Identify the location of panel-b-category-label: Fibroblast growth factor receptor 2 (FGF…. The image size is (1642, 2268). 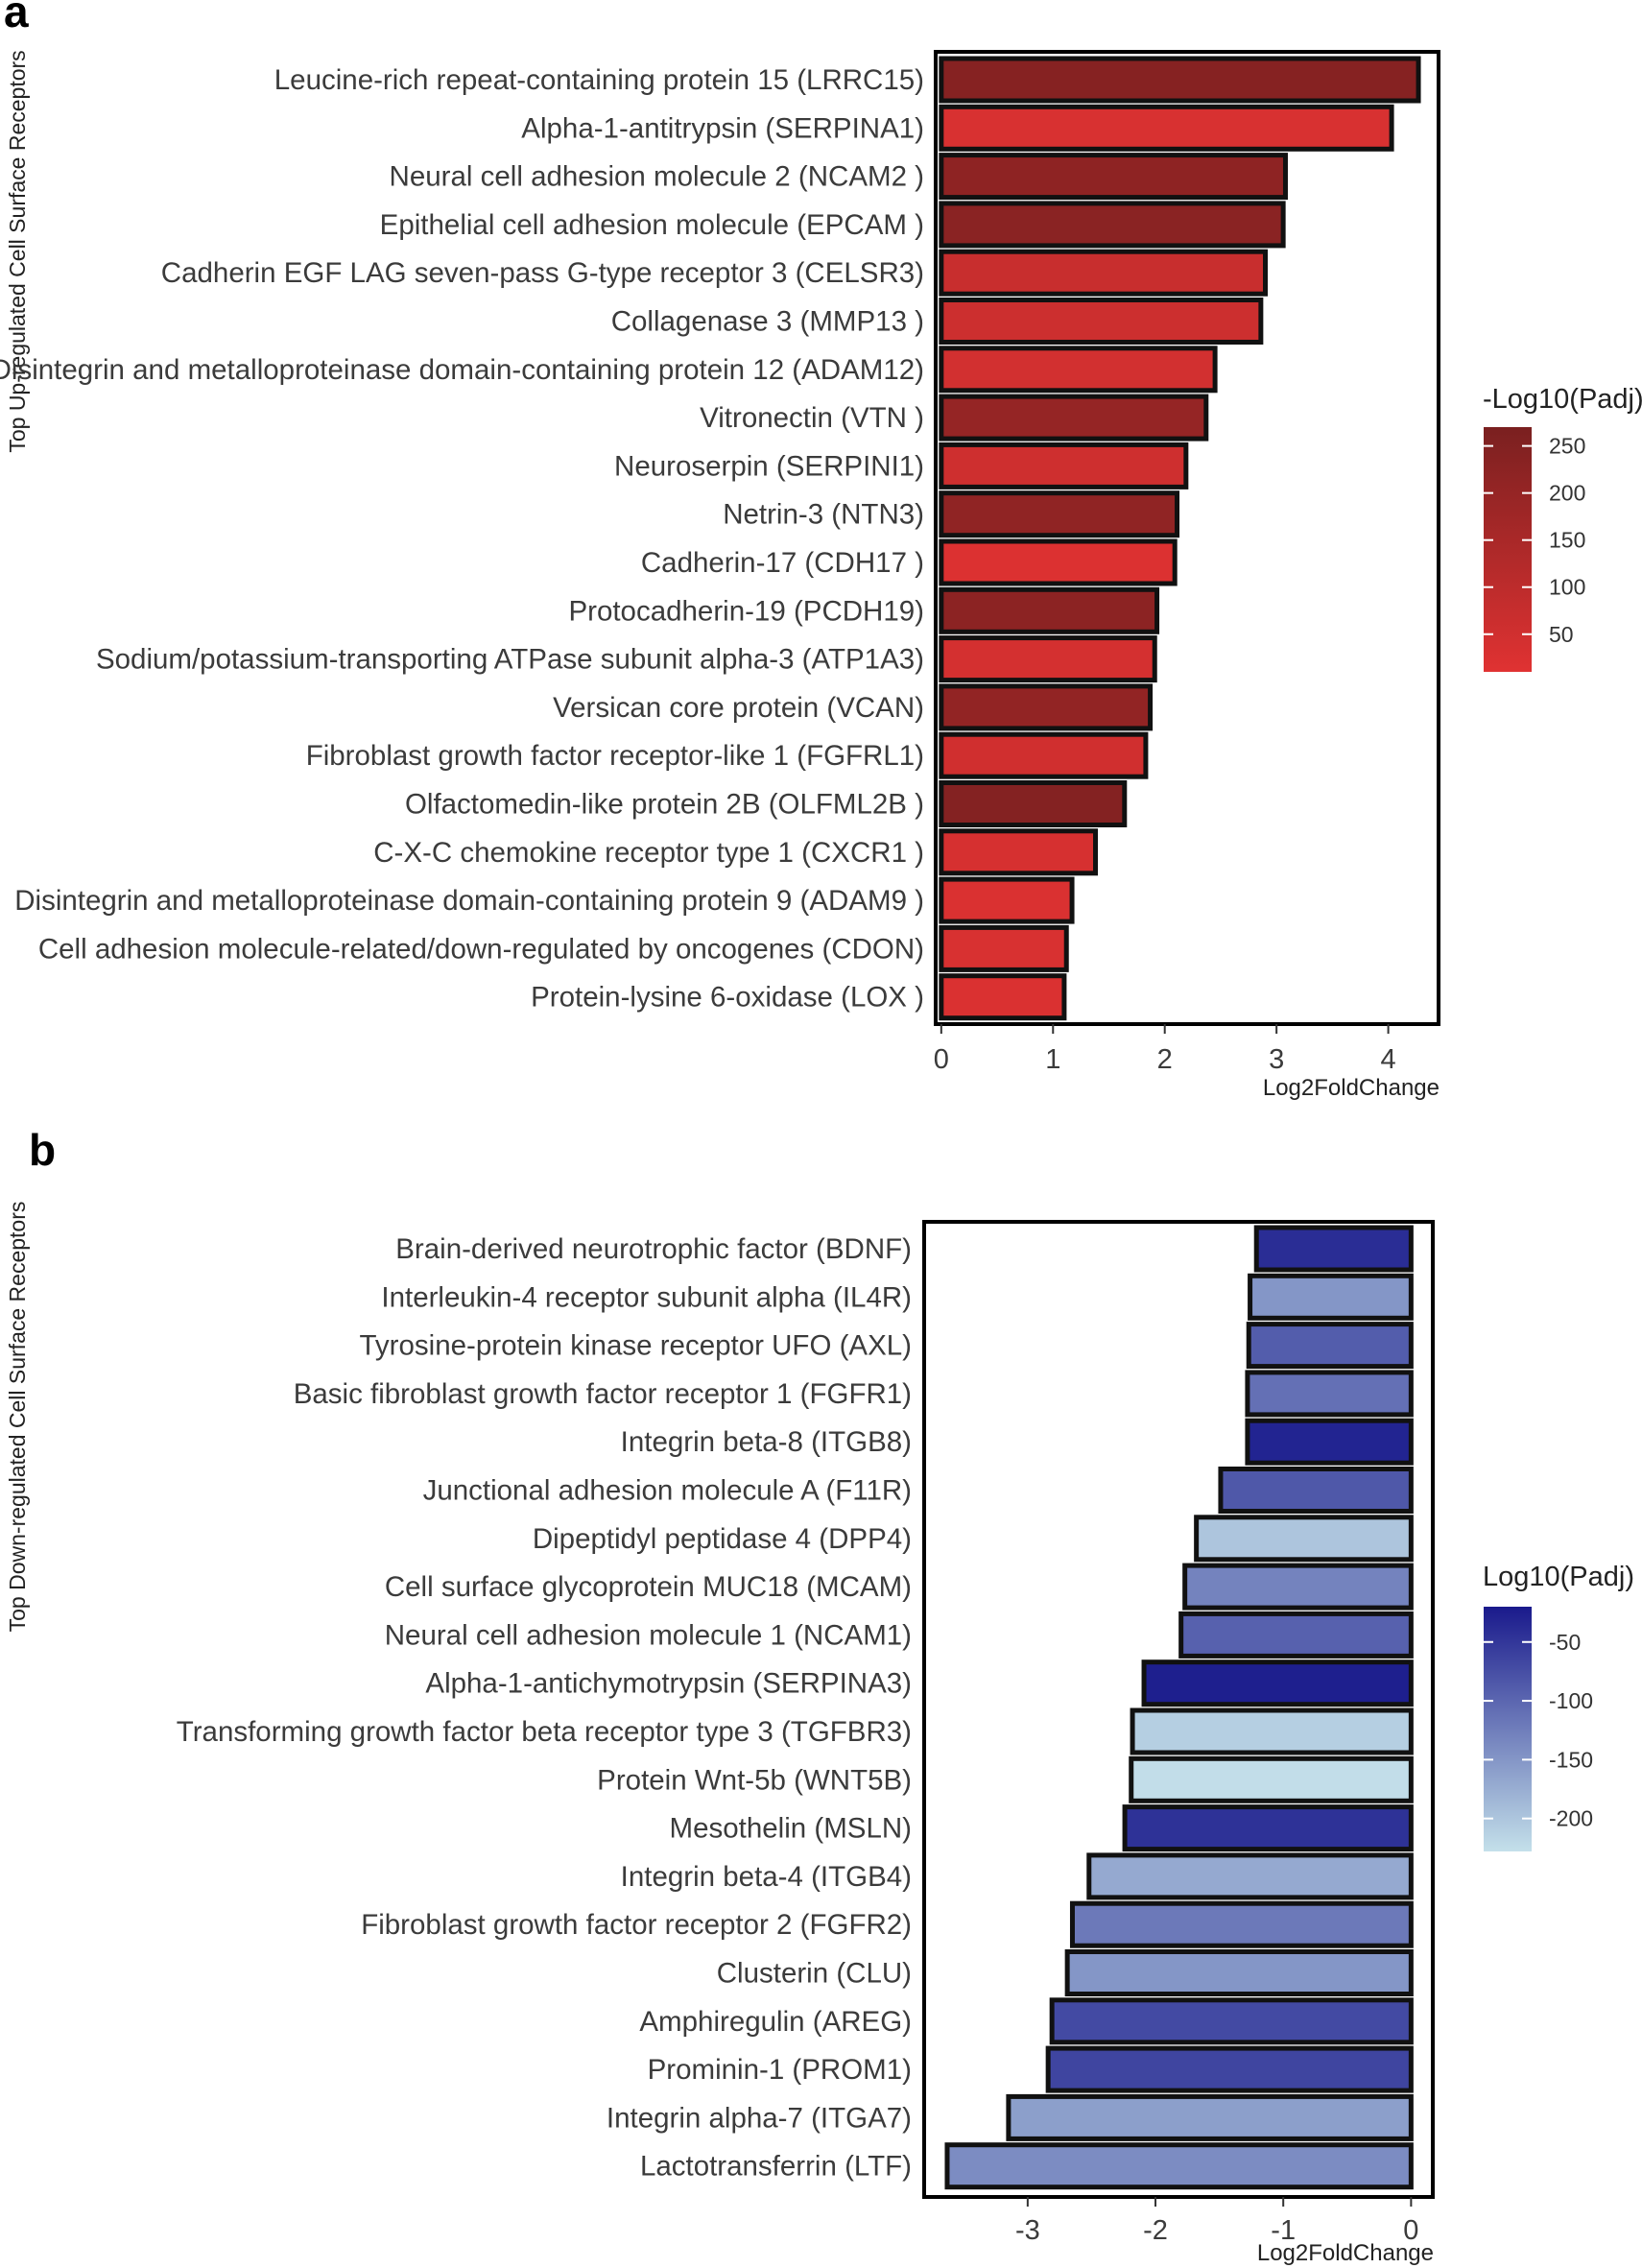
(636, 1925).